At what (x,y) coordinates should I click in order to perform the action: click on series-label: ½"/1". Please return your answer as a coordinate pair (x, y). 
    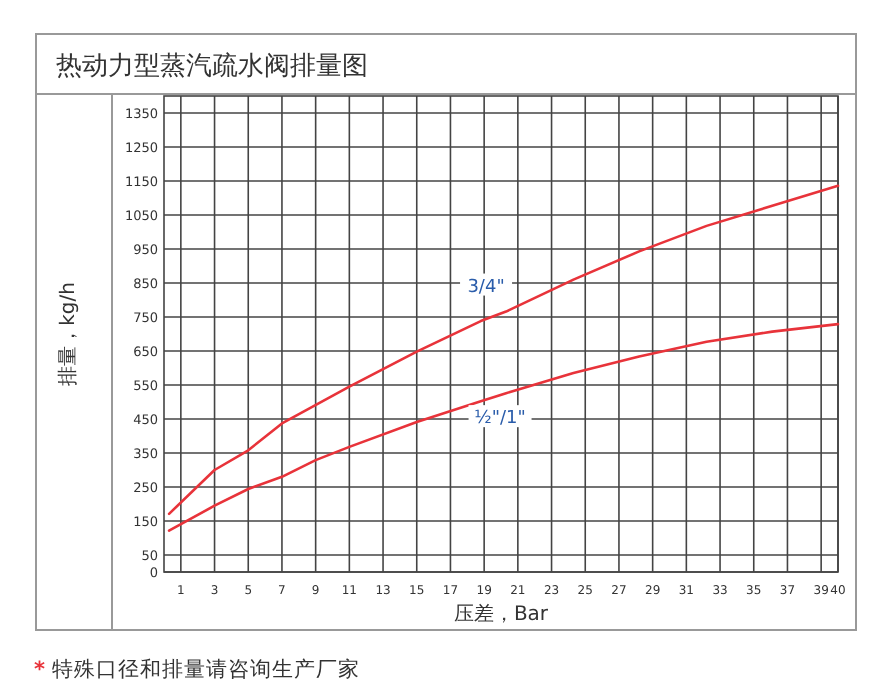
    Looking at the image, I should click on (500, 419).